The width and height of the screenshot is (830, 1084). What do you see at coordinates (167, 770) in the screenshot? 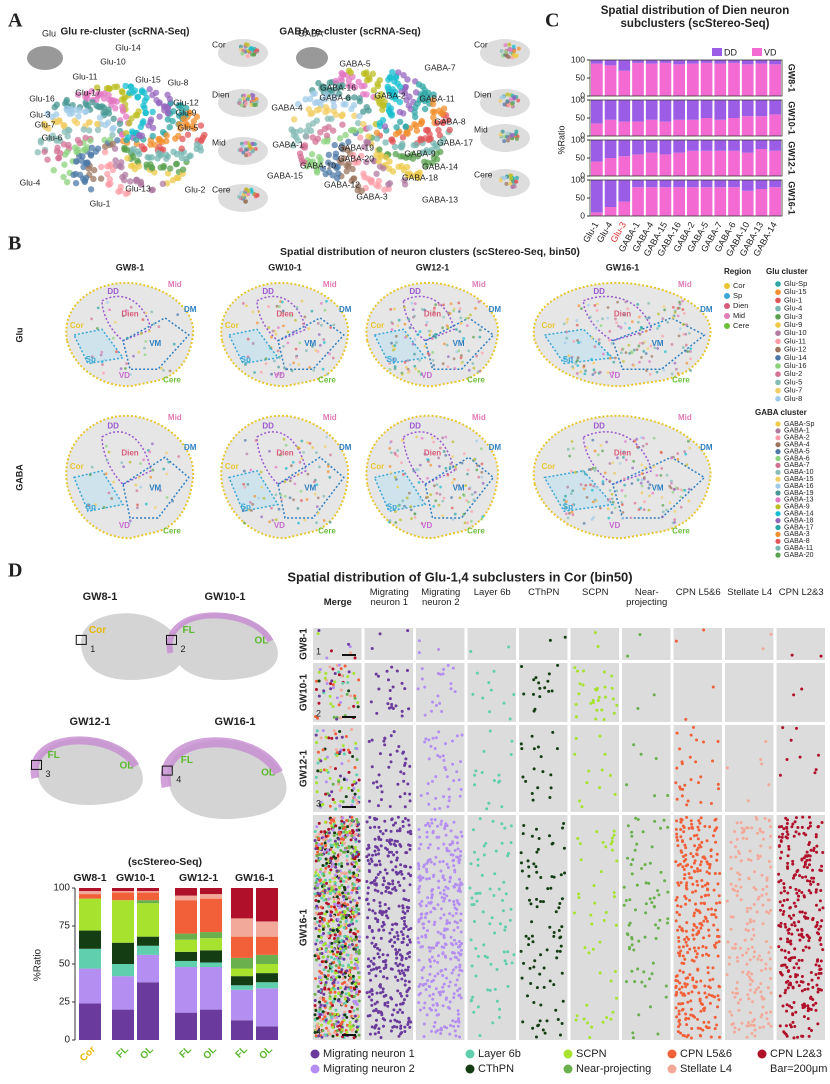
I see `roi-box` at bounding box center [167, 770].